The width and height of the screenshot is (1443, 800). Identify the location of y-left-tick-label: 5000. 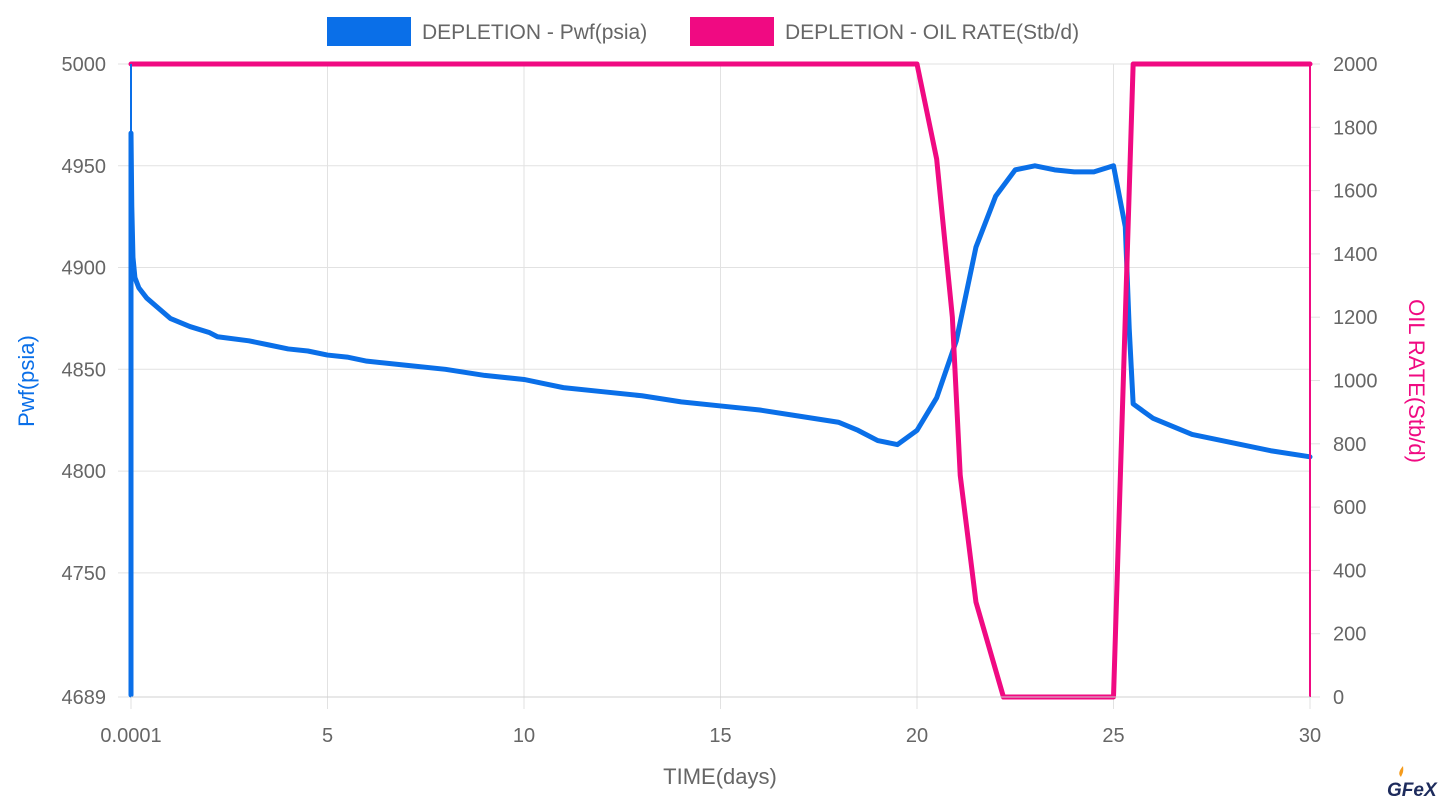
(84, 65).